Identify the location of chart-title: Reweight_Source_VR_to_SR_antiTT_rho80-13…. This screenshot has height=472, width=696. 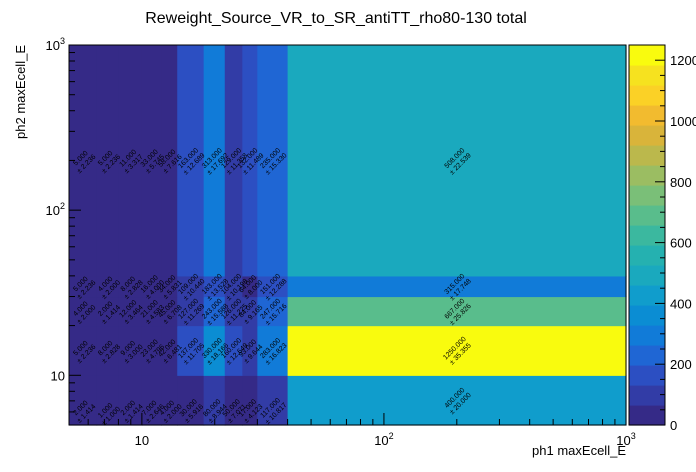
(336, 18).